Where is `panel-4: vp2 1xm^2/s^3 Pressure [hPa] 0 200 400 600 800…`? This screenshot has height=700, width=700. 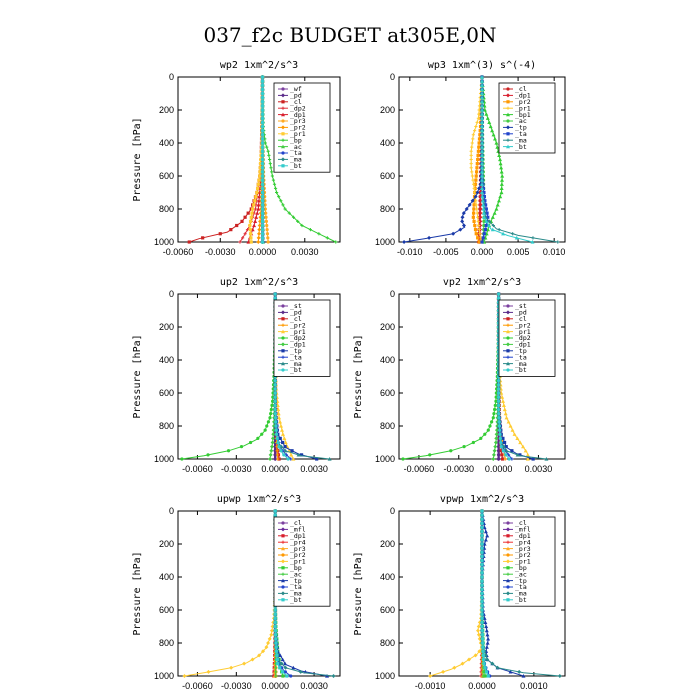 panel-4: vp2 1xm^2/s^3 Pressure [hPa] 0 200 400 600 800… is located at coordinates (459, 375).